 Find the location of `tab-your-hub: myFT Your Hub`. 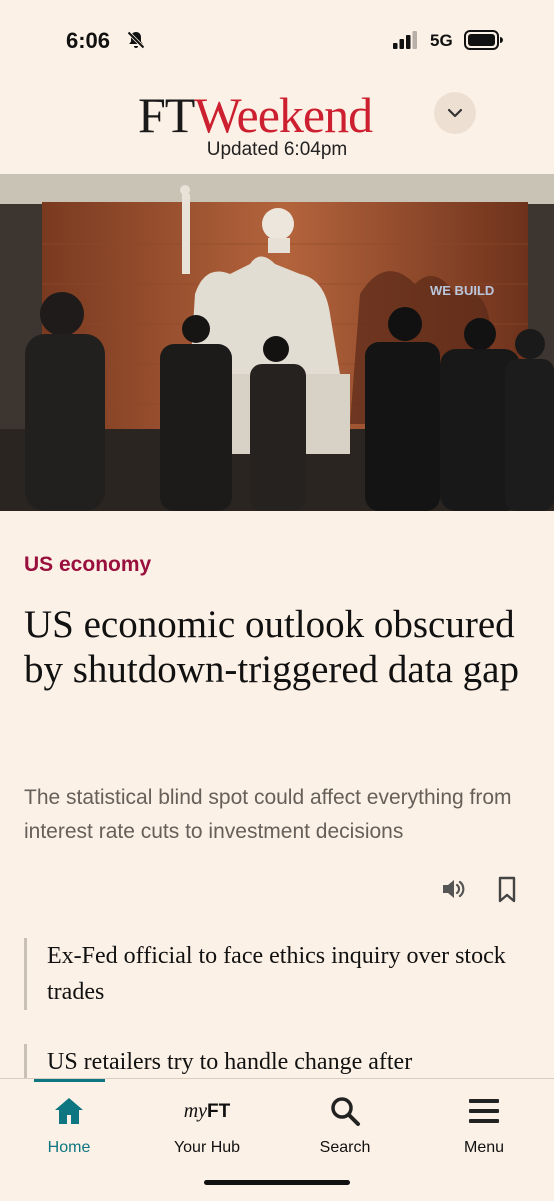

tab-your-hub: myFT Your Hub is located at coordinates (207, 1125).